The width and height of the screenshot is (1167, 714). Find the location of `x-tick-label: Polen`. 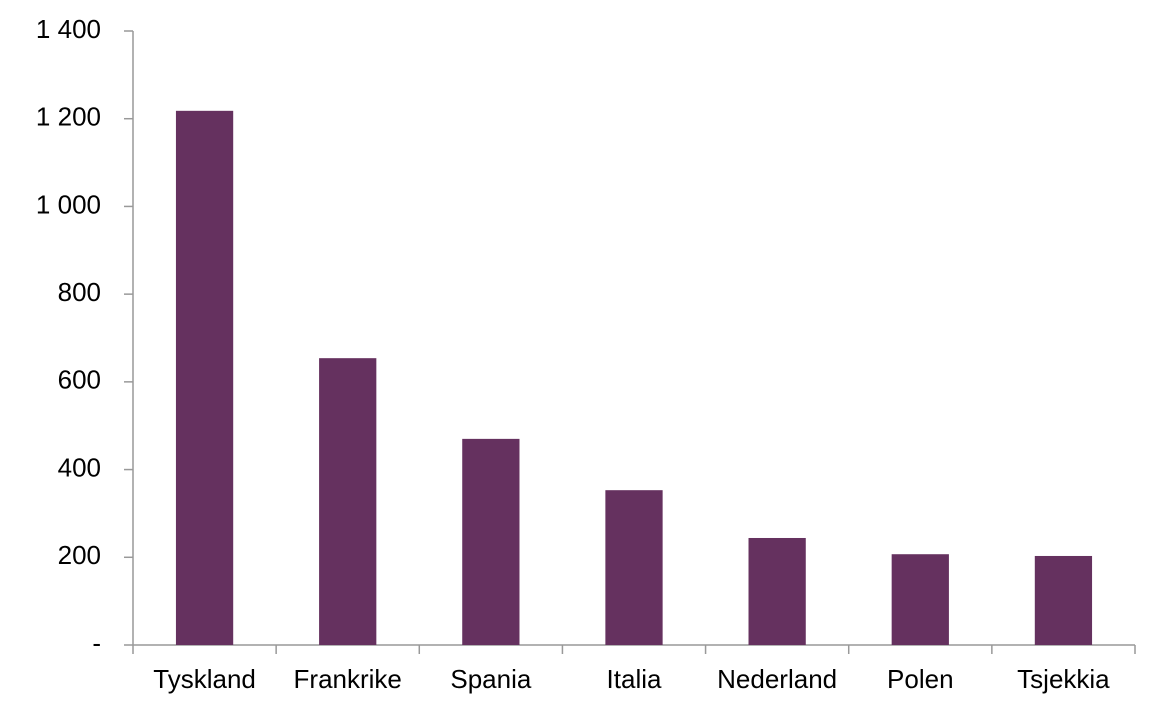

x-tick-label: Polen is located at coordinates (920, 679).